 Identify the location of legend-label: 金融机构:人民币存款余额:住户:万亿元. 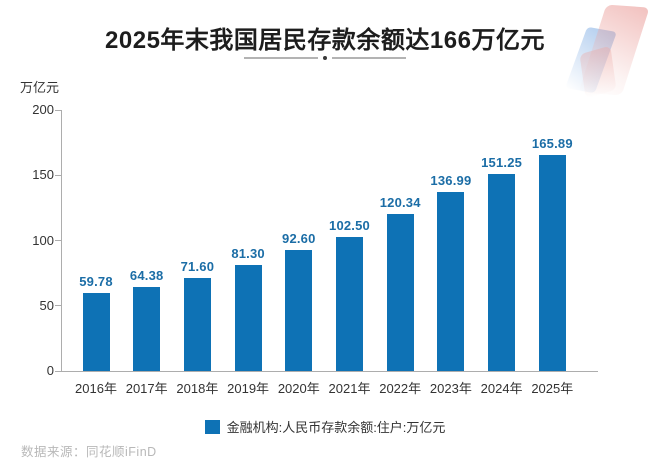
(336, 427).